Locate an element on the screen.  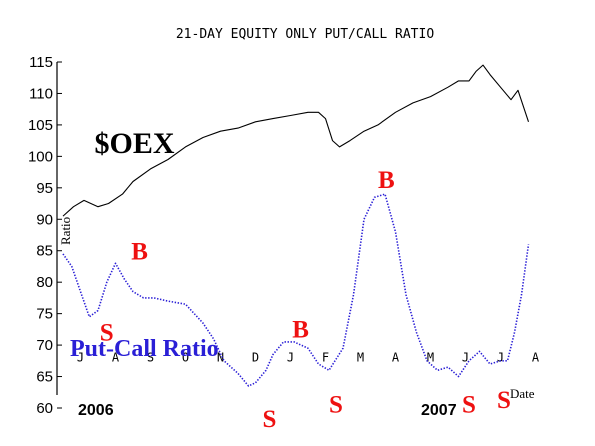
x-axis-label: Date is located at coordinates (522, 393).